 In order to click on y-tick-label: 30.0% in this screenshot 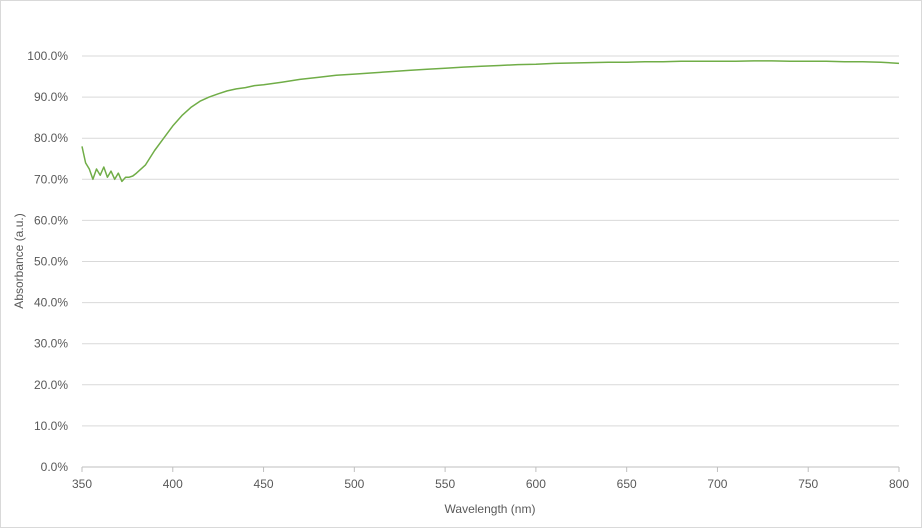, I will do `click(51, 344)`.